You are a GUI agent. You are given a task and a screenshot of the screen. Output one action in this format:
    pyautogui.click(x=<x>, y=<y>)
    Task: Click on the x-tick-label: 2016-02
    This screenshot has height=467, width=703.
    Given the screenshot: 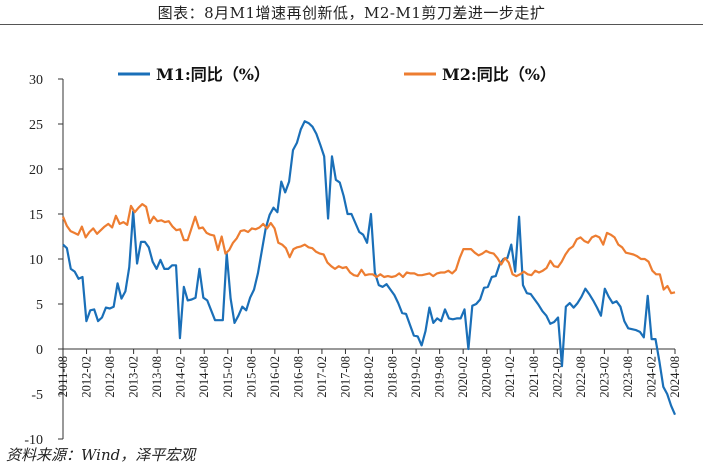 What is the action you would take?
    pyautogui.click(x=275, y=377)
    